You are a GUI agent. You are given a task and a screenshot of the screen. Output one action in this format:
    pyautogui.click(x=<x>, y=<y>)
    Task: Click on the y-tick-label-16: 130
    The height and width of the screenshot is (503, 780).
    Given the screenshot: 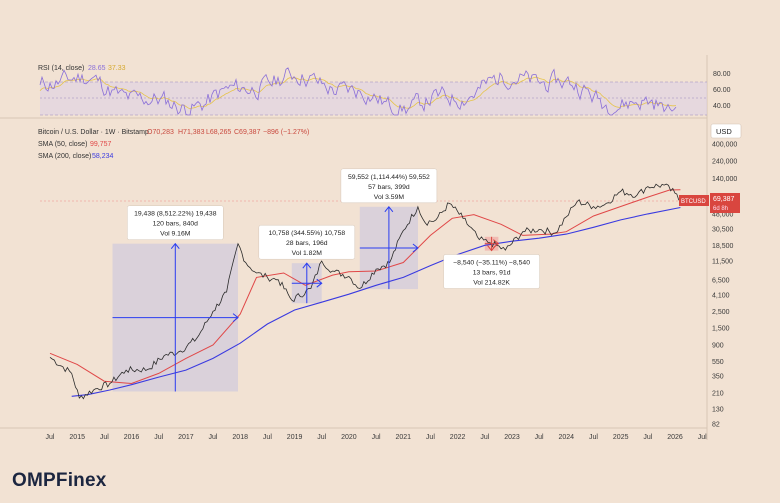 What is the action you would take?
    pyautogui.click(x=718, y=409)
    